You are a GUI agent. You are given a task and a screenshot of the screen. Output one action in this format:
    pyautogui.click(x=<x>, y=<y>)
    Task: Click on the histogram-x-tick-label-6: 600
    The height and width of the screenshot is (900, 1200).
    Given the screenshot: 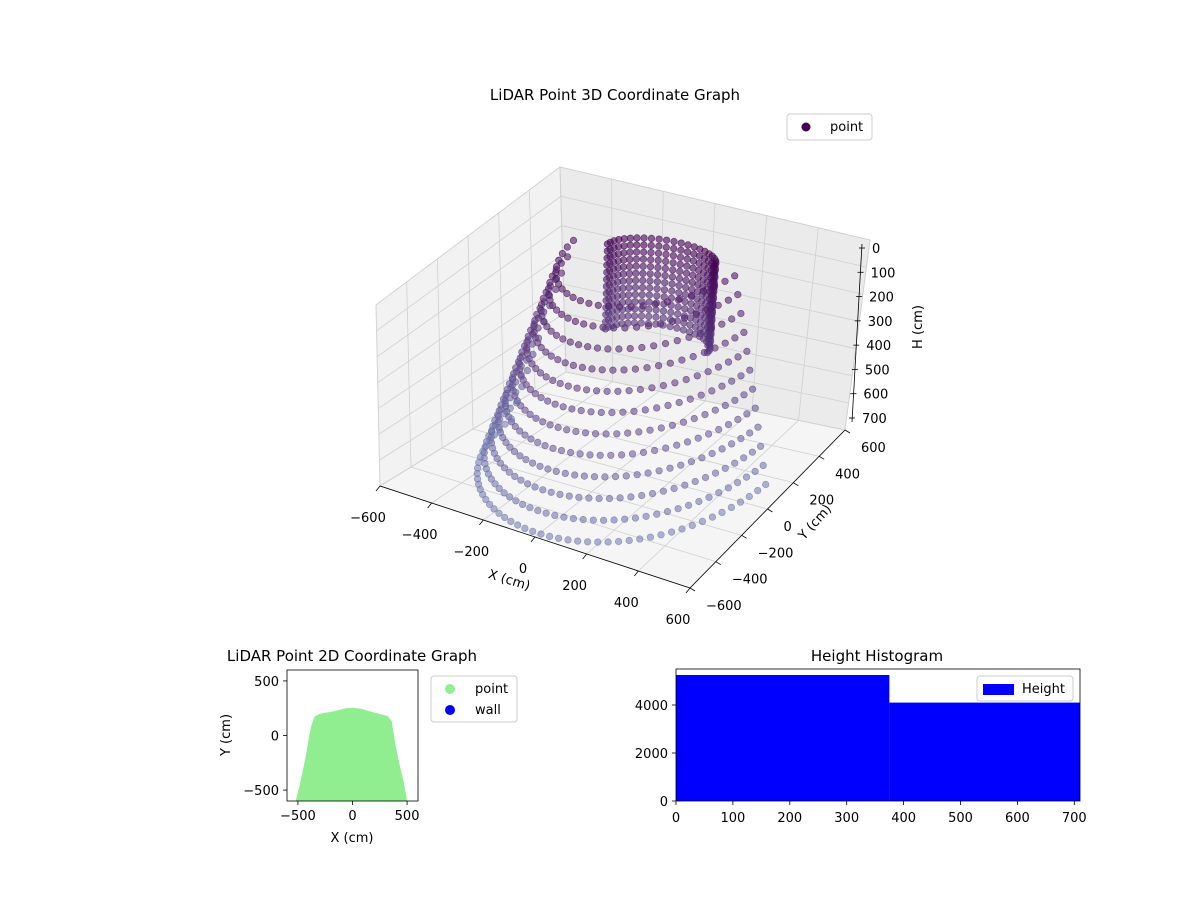 What is the action you would take?
    pyautogui.click(x=1017, y=818)
    